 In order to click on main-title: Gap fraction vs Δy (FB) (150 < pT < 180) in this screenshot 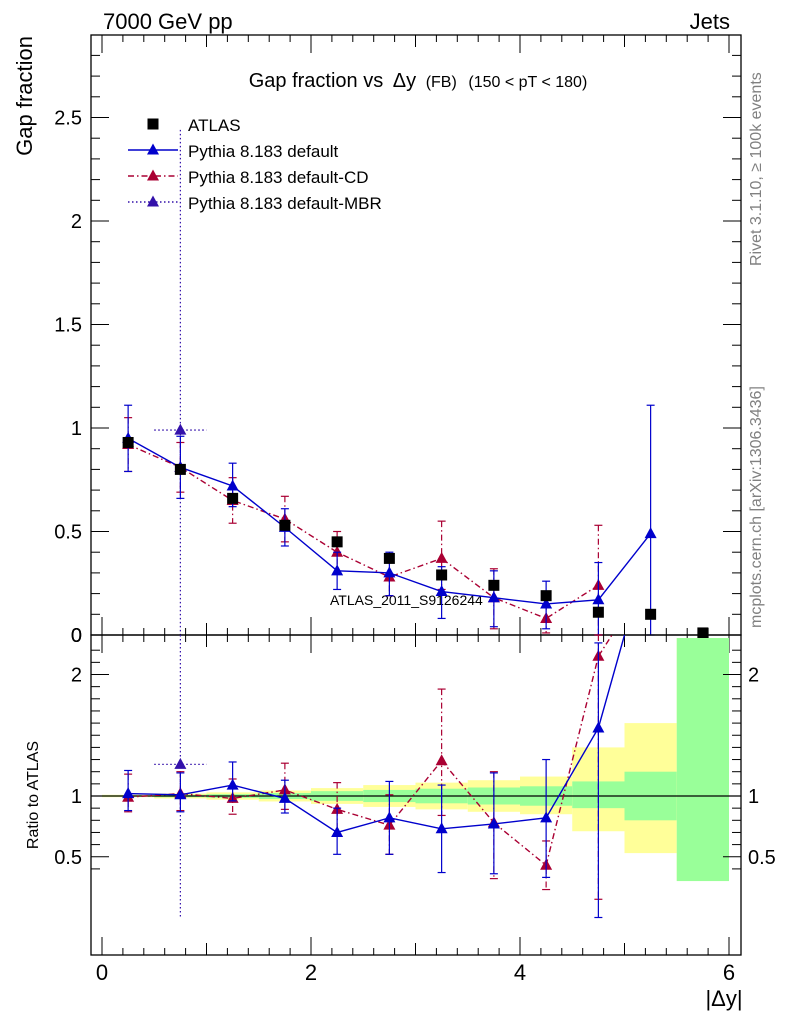, I will do `click(418, 81)`.